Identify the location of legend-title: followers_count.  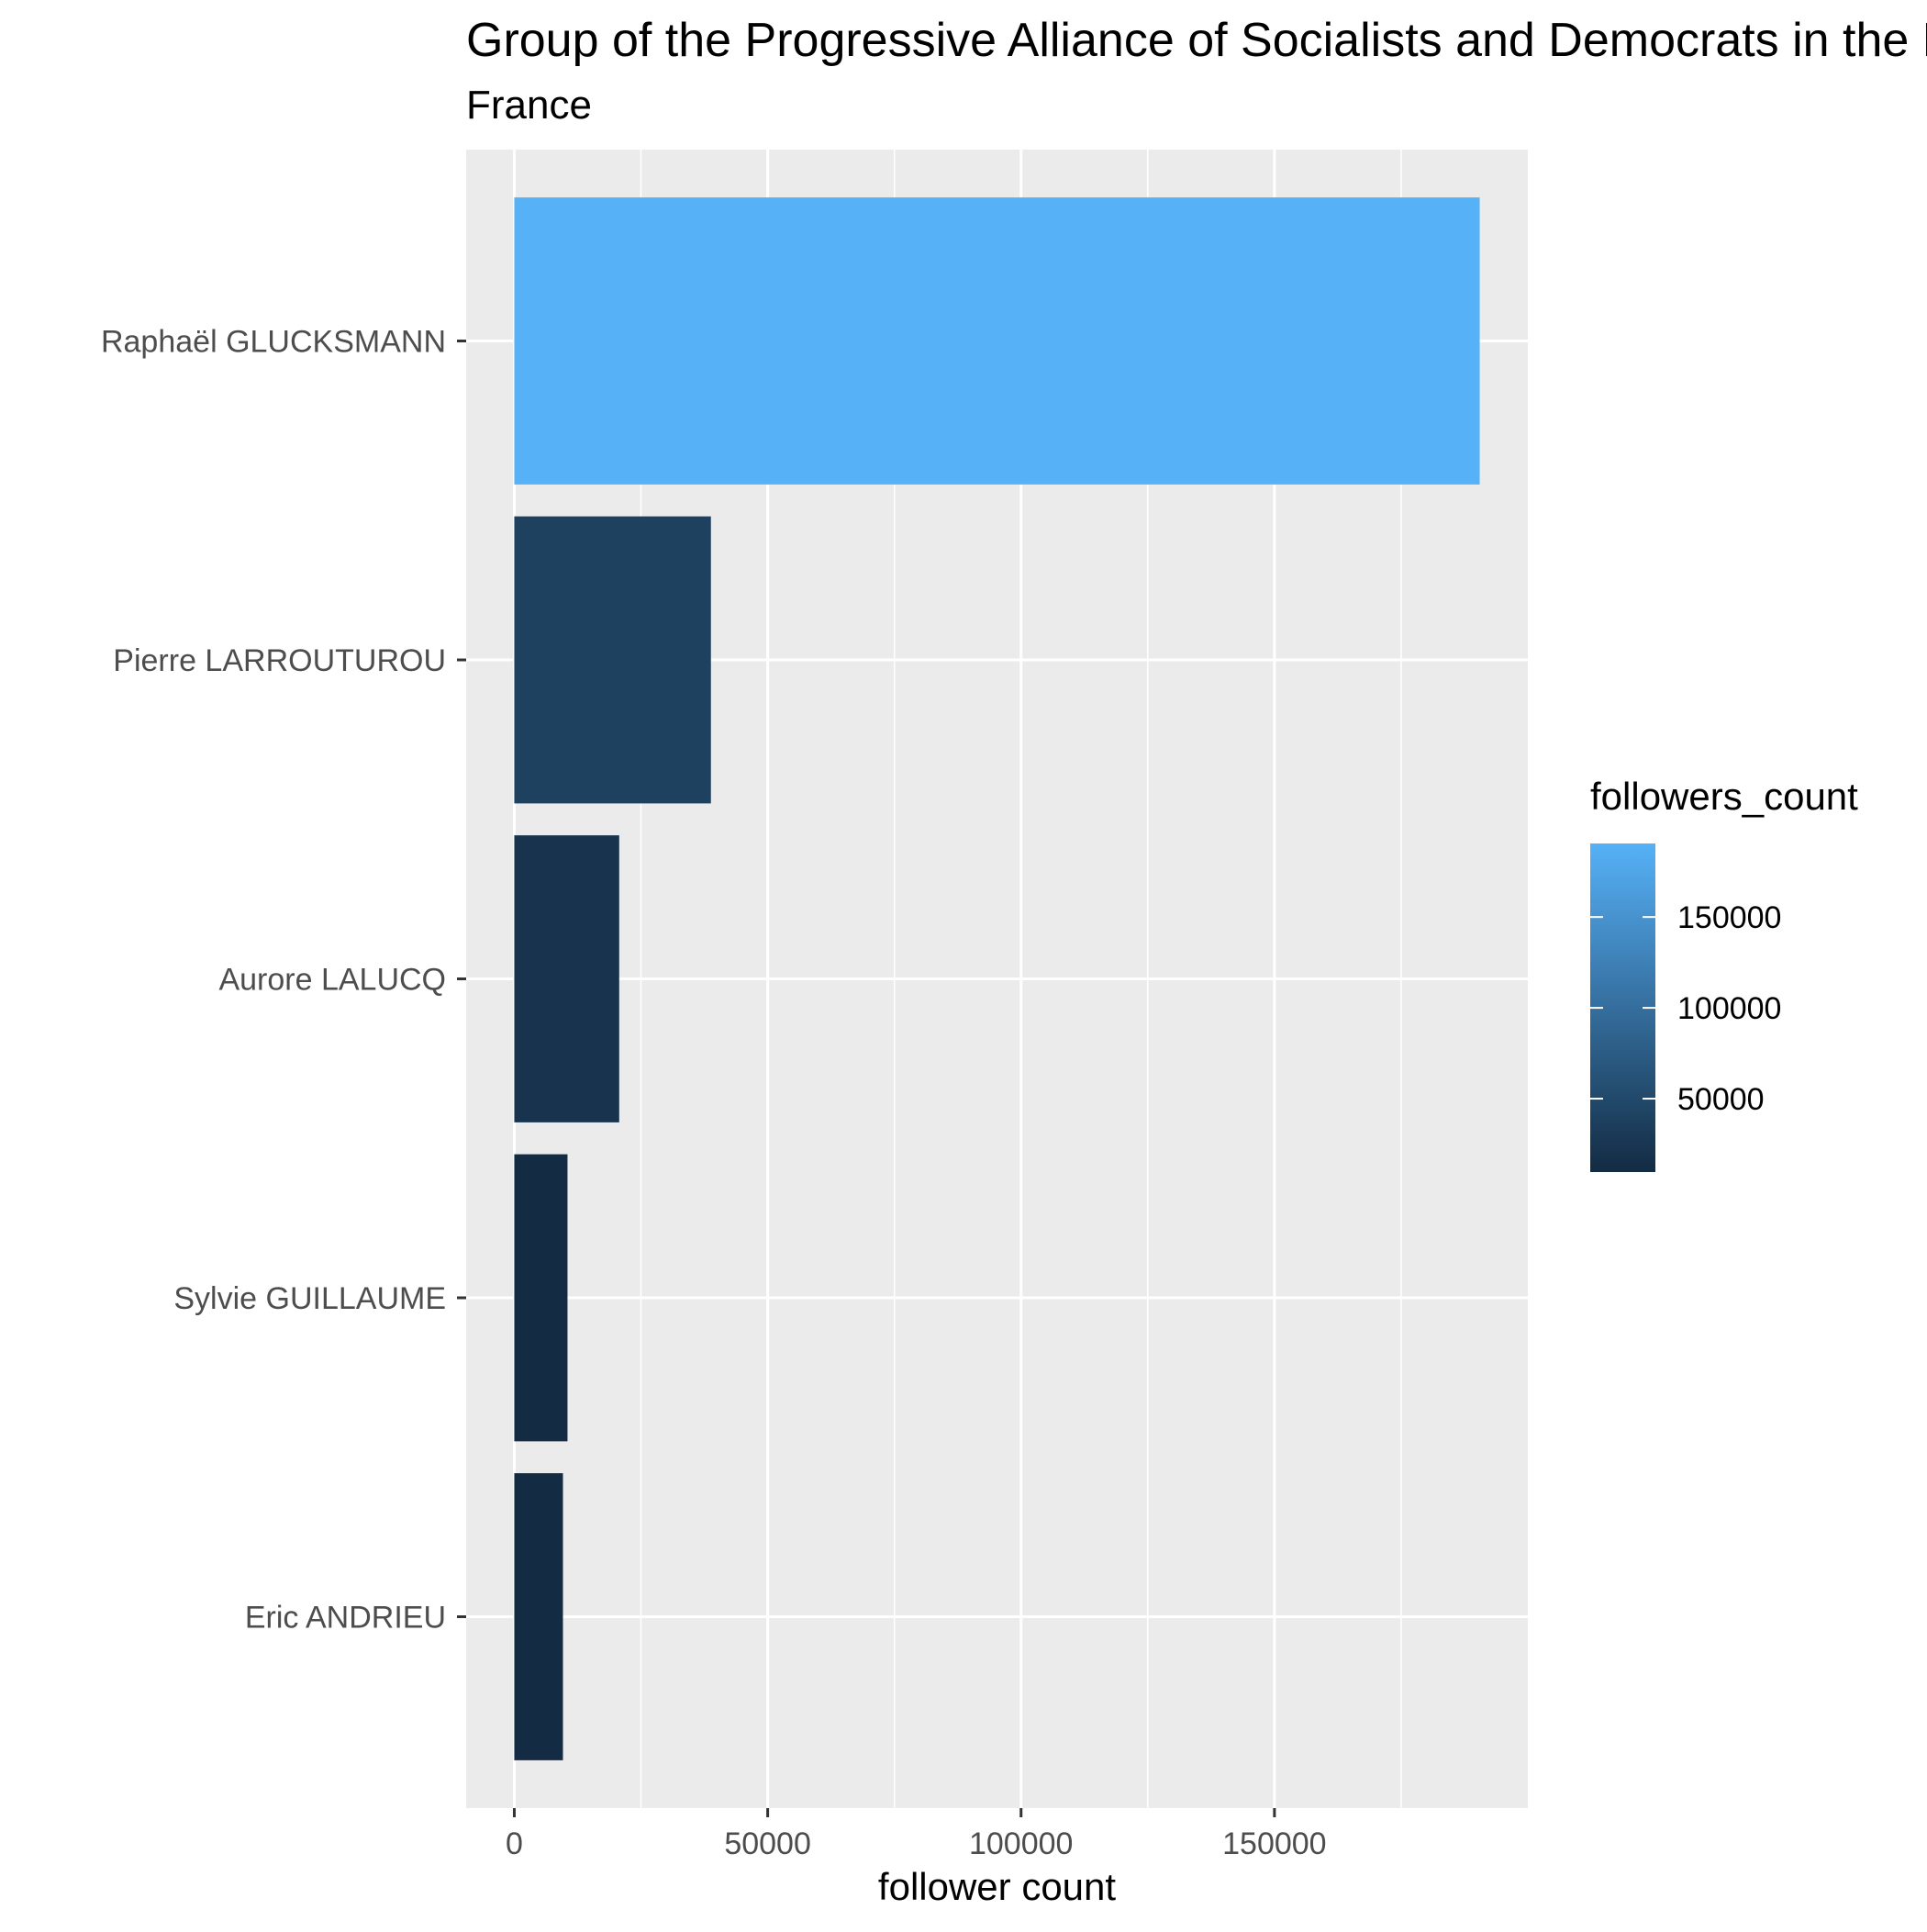
(1724, 796).